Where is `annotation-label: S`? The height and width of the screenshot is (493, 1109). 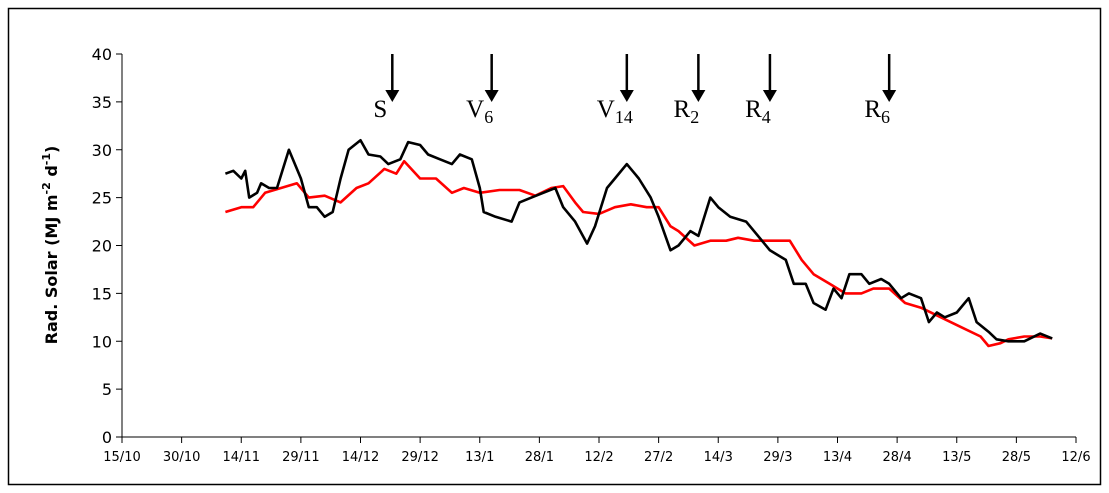 annotation-label: S is located at coordinates (380, 109).